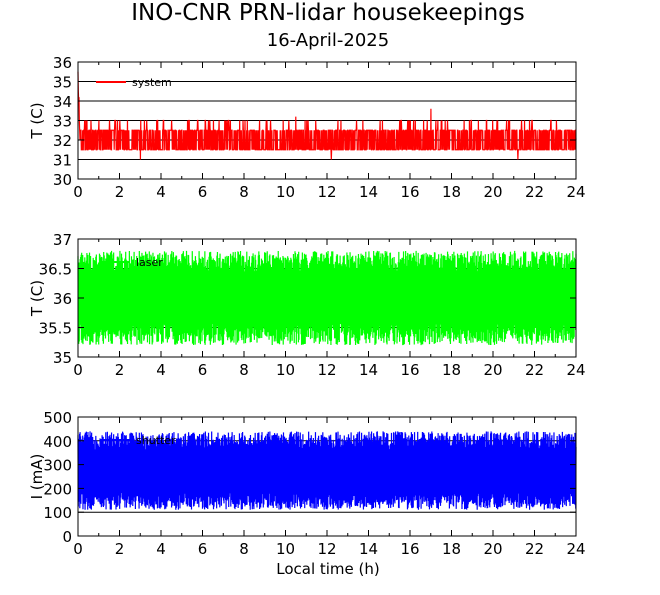 The image size is (660, 595). I want to click on y-tick-label: 33, so click(62, 122).